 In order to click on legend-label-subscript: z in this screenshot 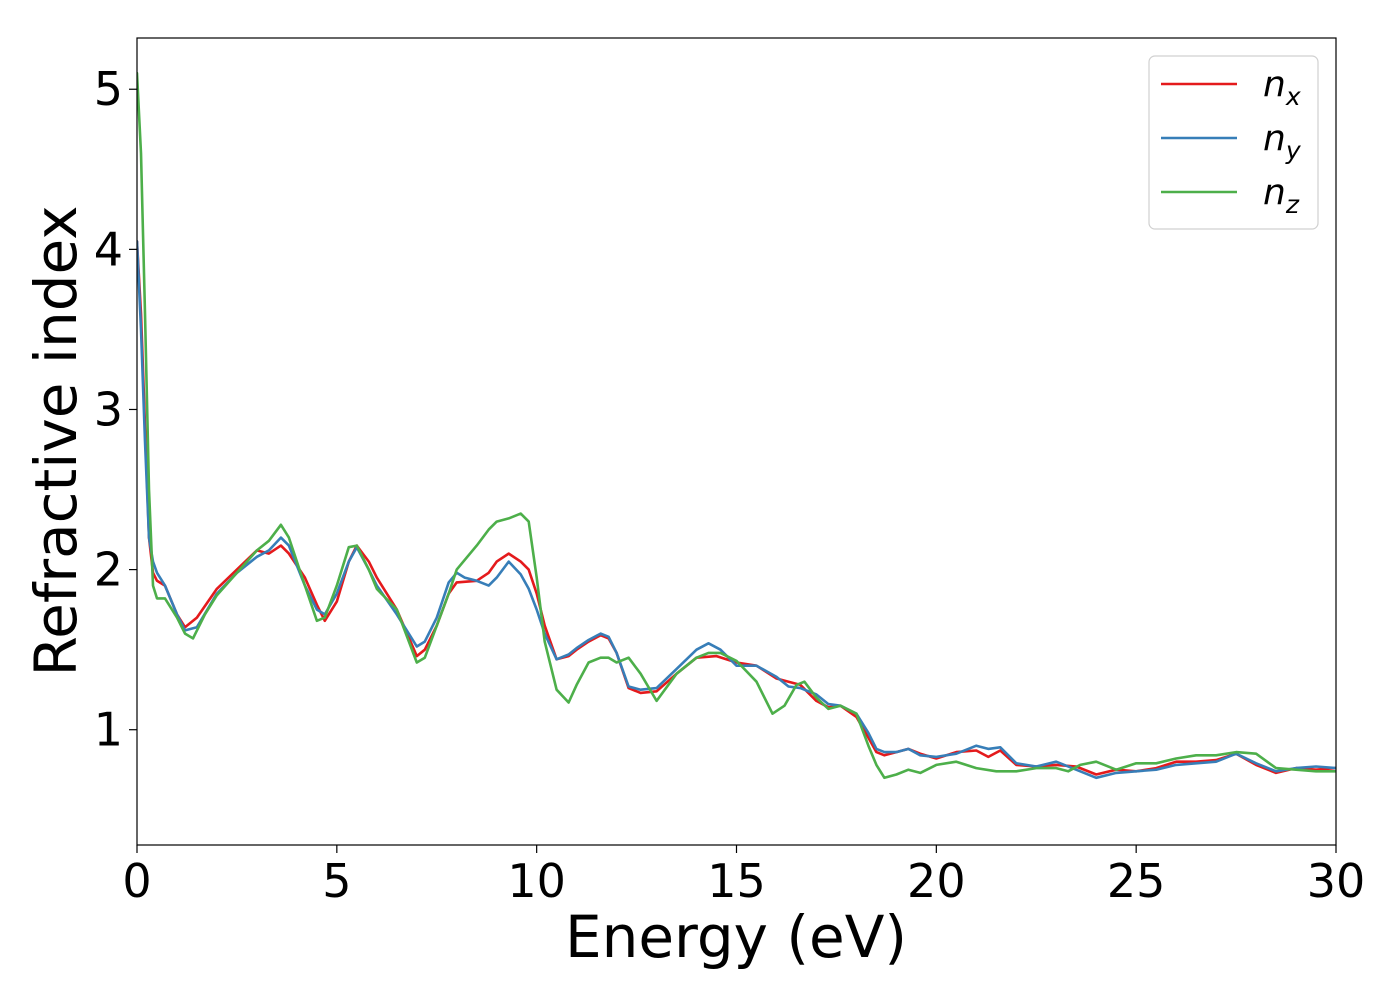, I will do `click(1292, 204)`.